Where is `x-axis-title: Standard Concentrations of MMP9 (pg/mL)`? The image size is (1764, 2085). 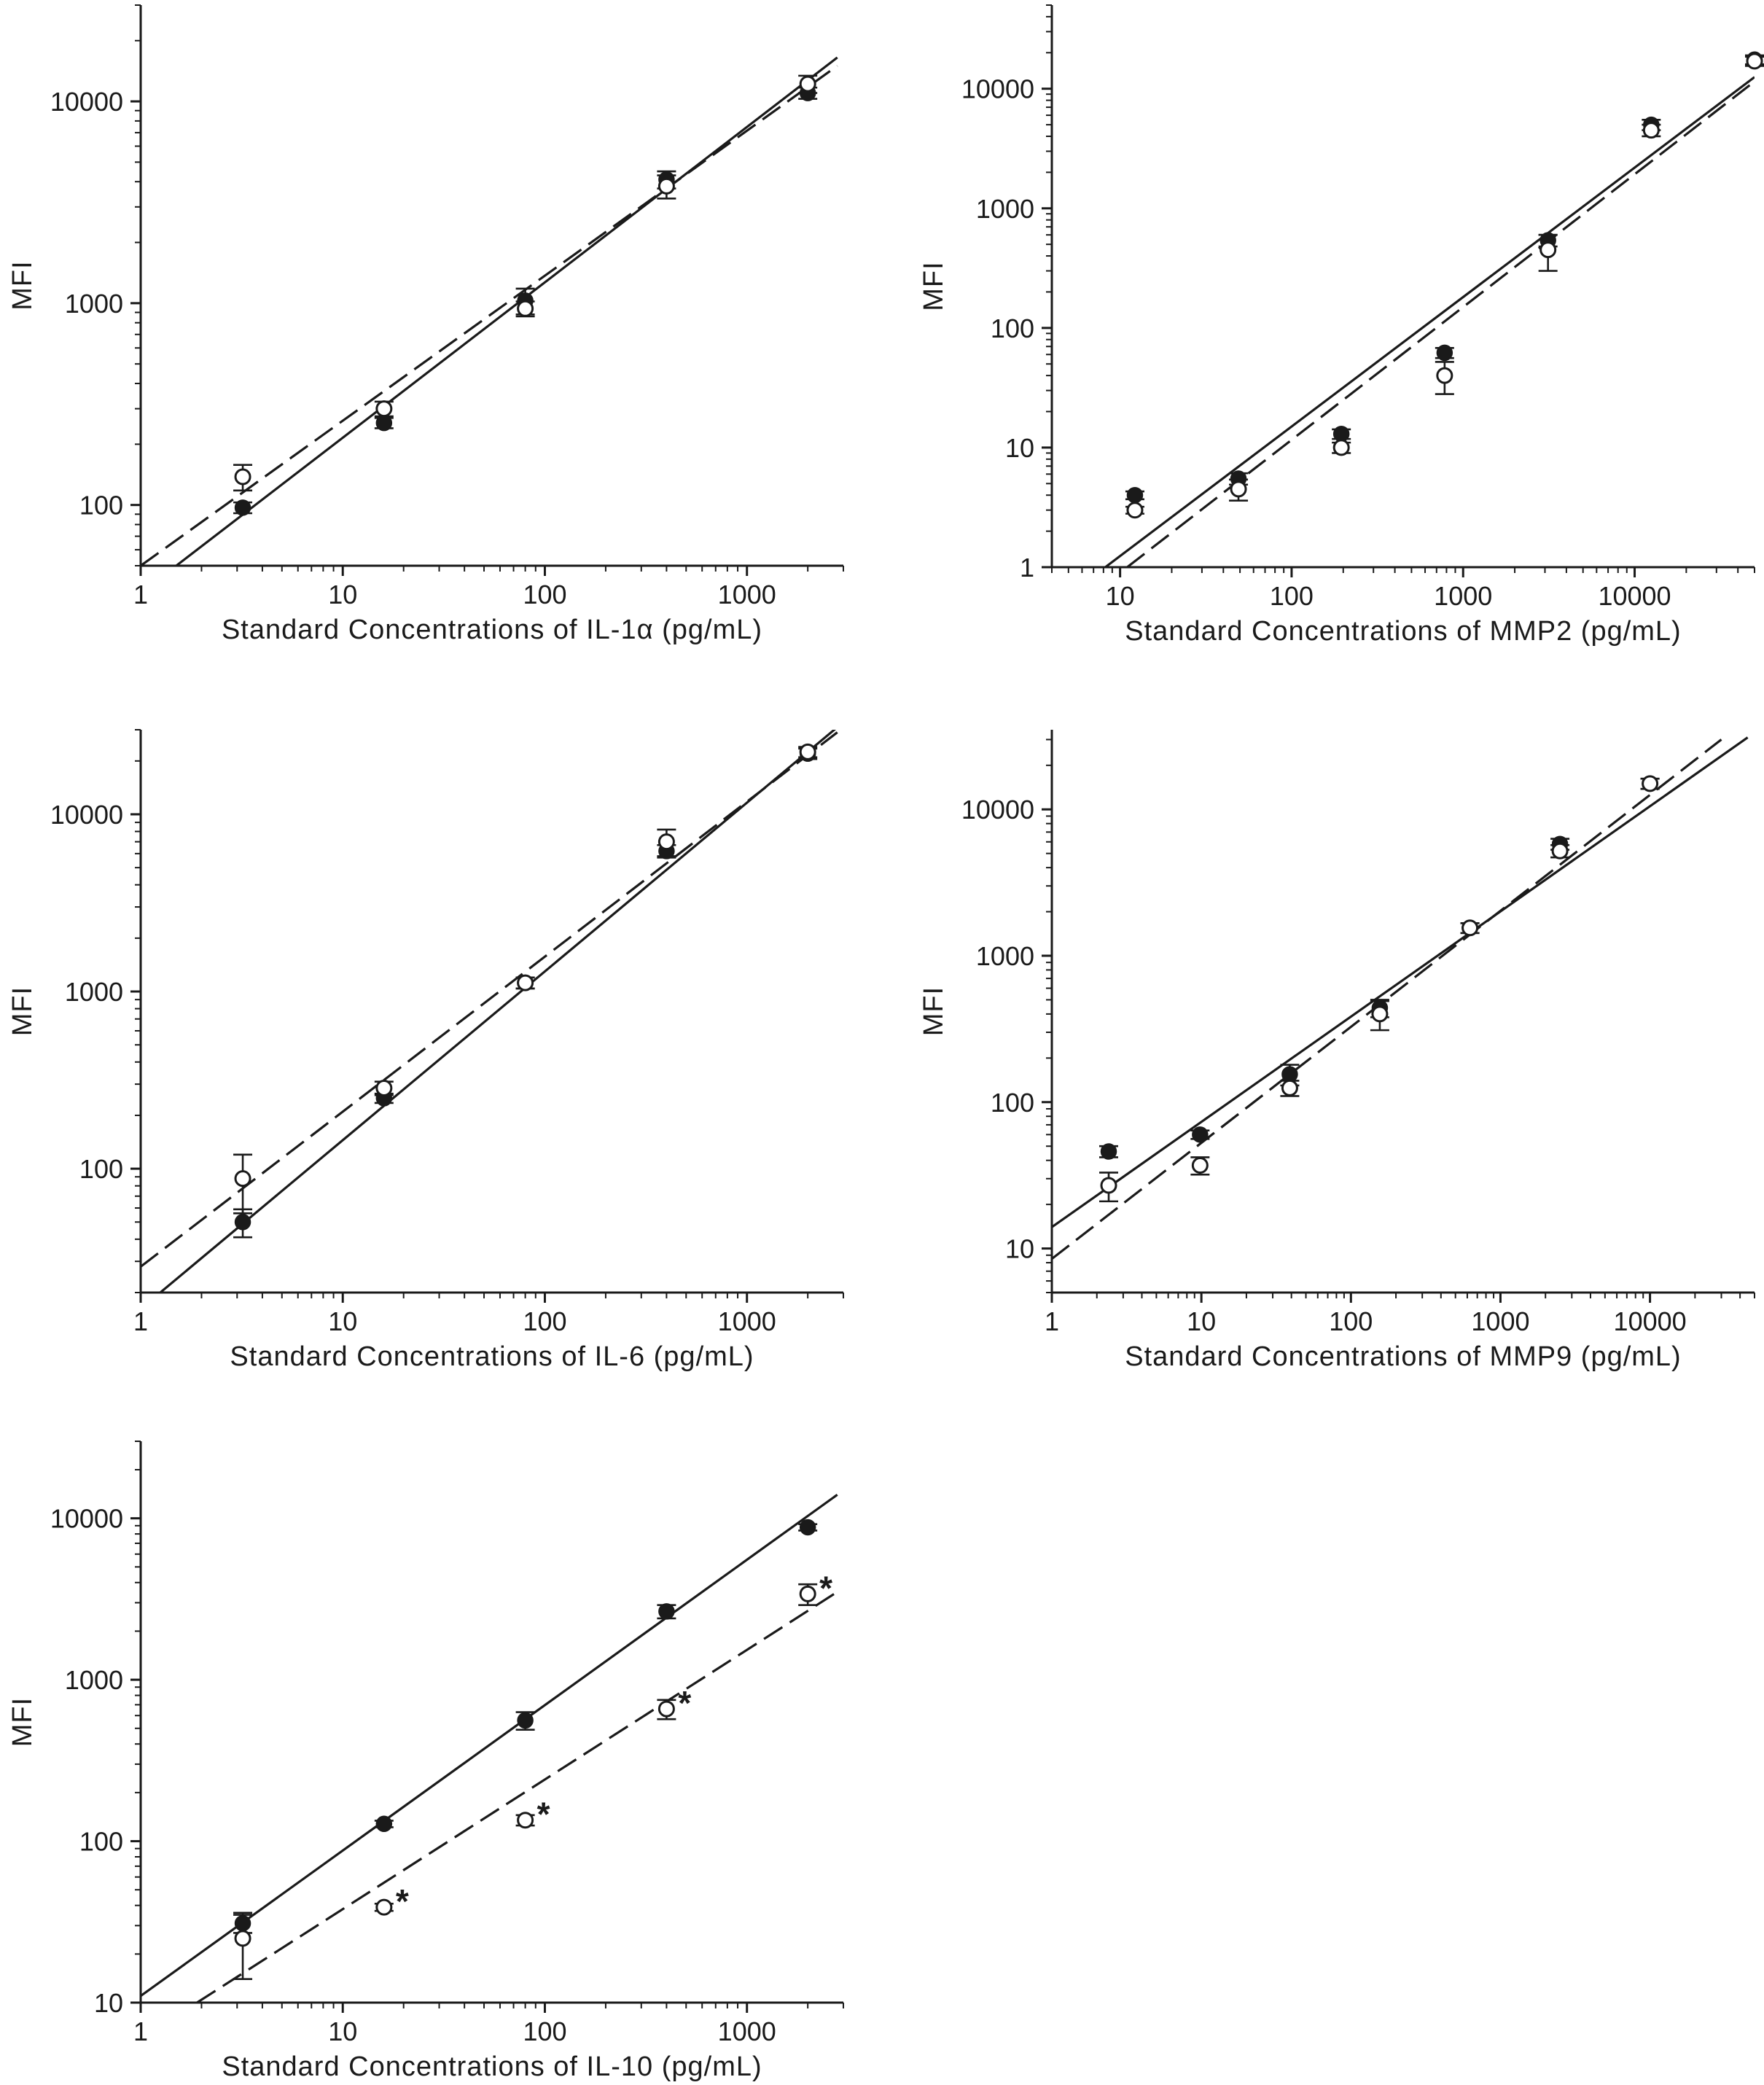
x-axis-title: Standard Concentrations of MMP9 (pg/mL) is located at coordinates (1403, 1356).